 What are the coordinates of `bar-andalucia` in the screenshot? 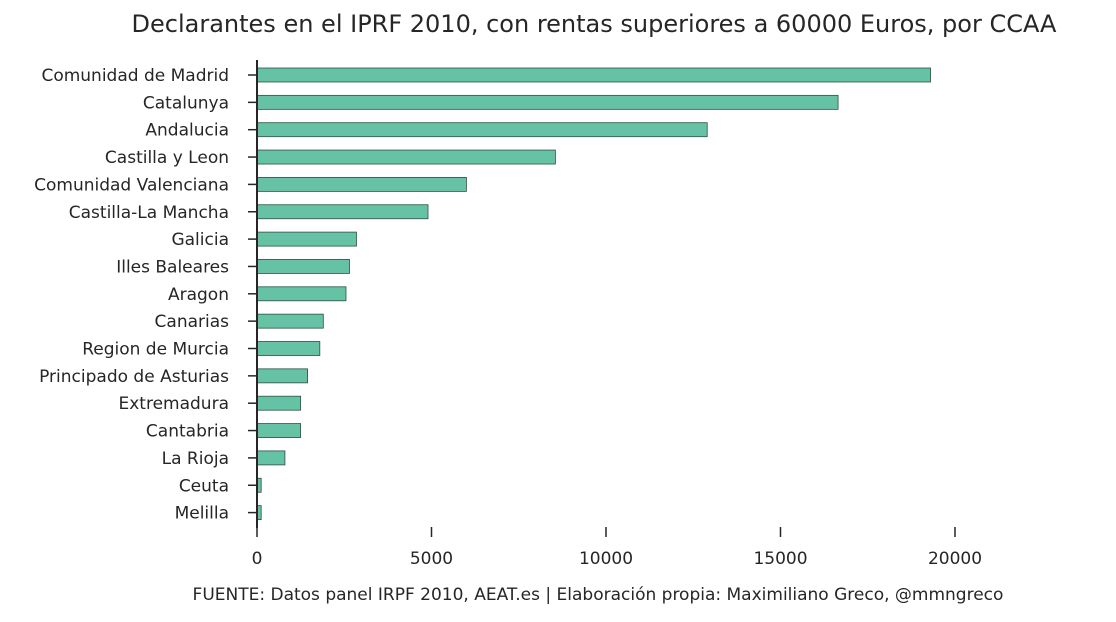 It's located at (482, 130).